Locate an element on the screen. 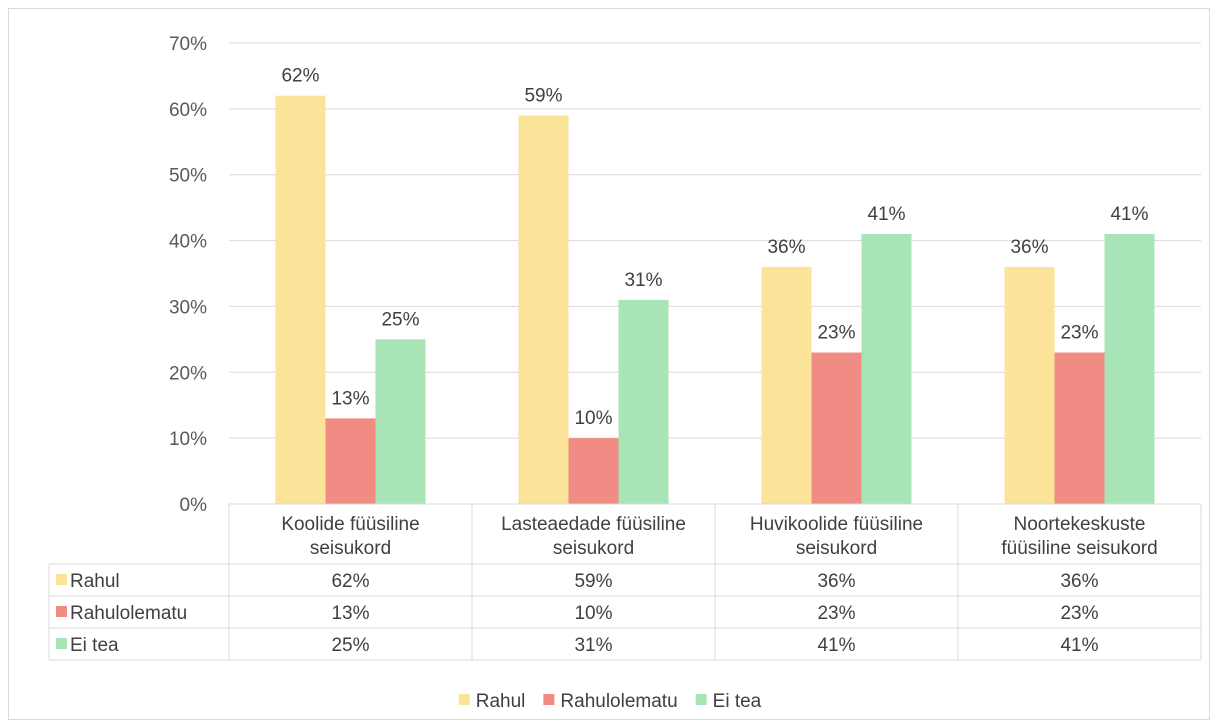 Image resolution: width=1218 pixels, height=728 pixels. legend-label: Rahul is located at coordinates (501, 701).